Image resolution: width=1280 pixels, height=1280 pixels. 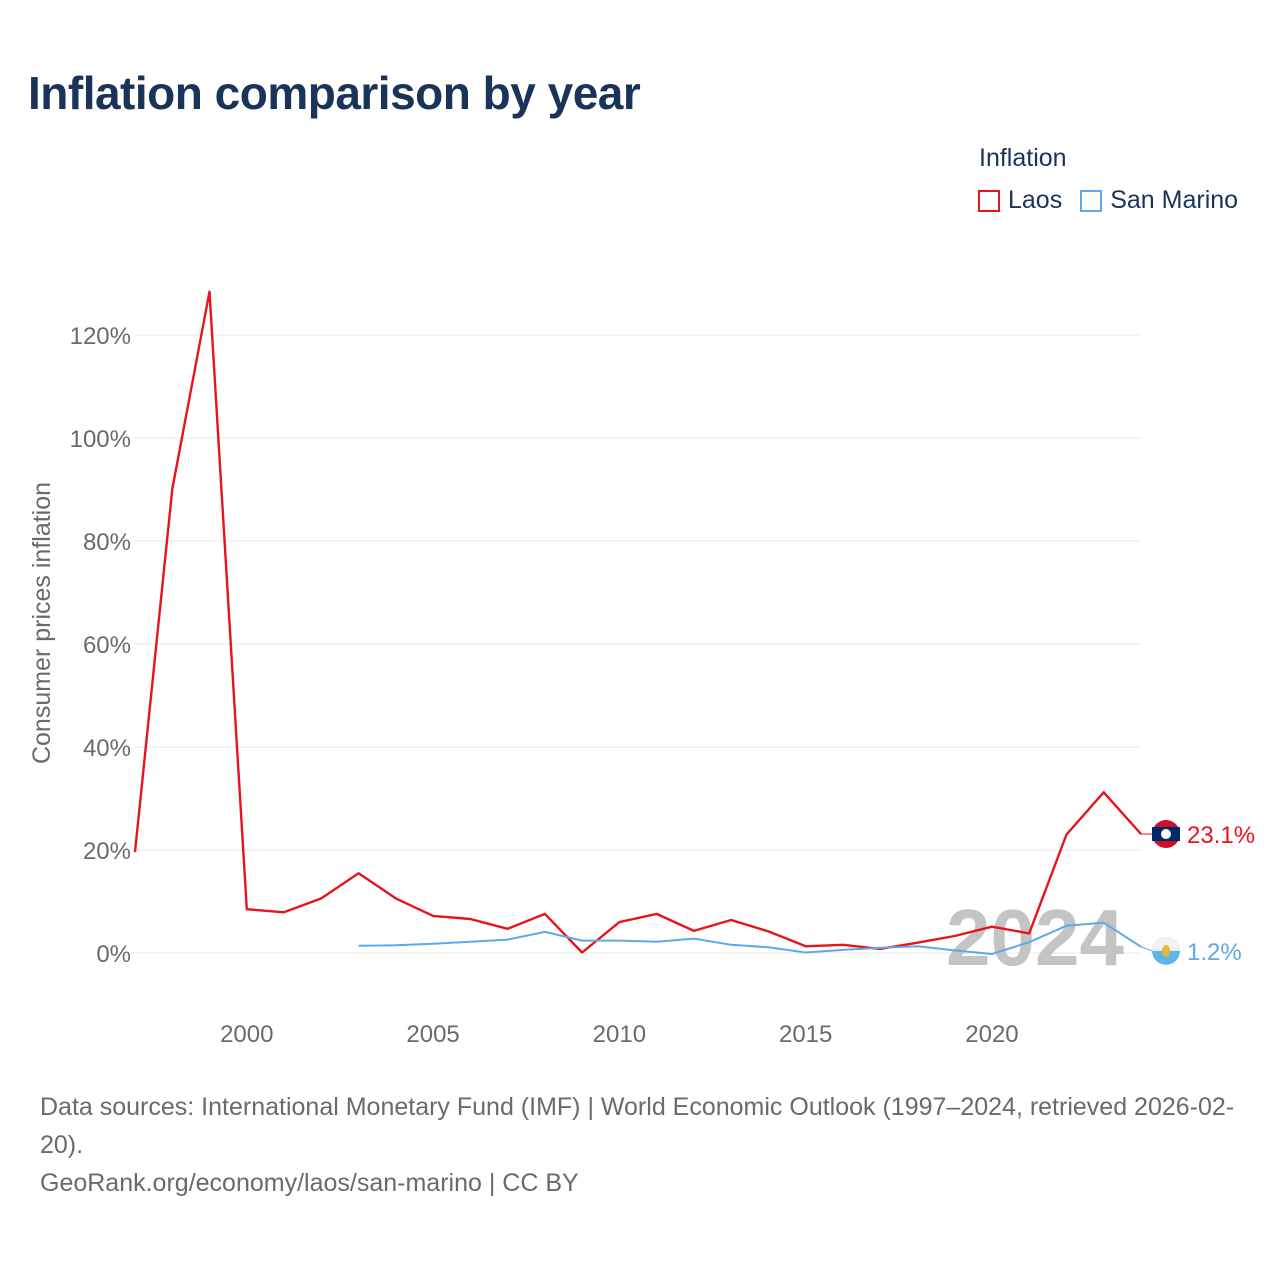 What do you see at coordinates (1221, 835) in the screenshot?
I see `end-value-label: 23.1%` at bounding box center [1221, 835].